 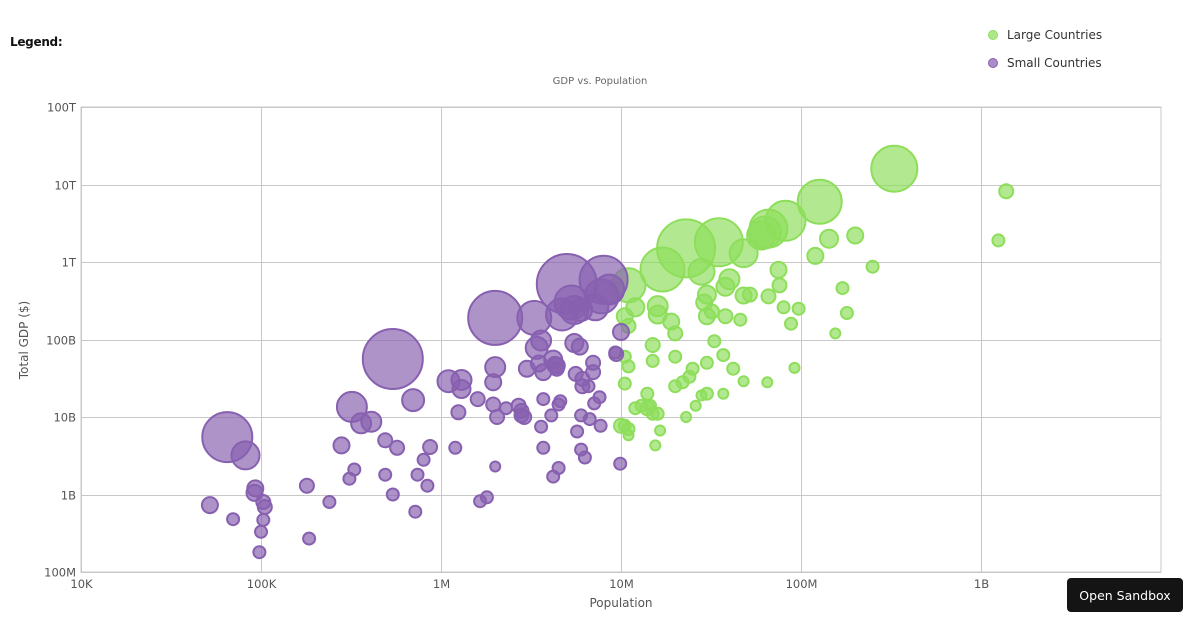 I want to click on open-sandbox-button: Open Sandbox, so click(x=1125, y=595).